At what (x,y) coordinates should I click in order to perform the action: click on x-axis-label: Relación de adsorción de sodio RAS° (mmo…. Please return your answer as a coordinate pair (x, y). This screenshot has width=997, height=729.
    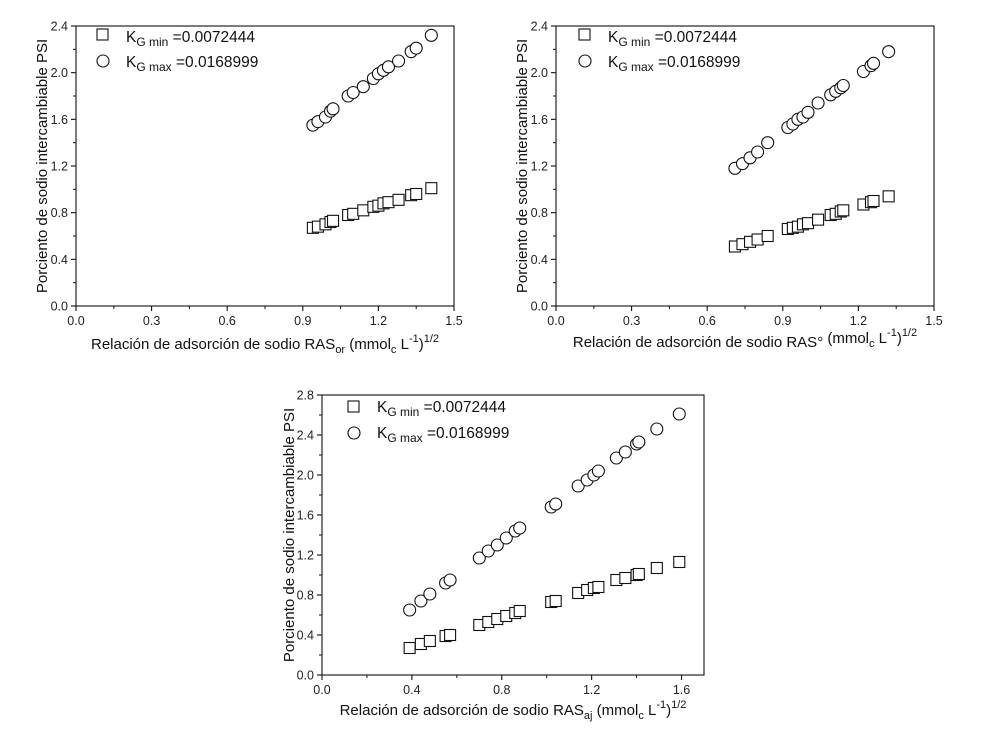
    Looking at the image, I should click on (745, 339).